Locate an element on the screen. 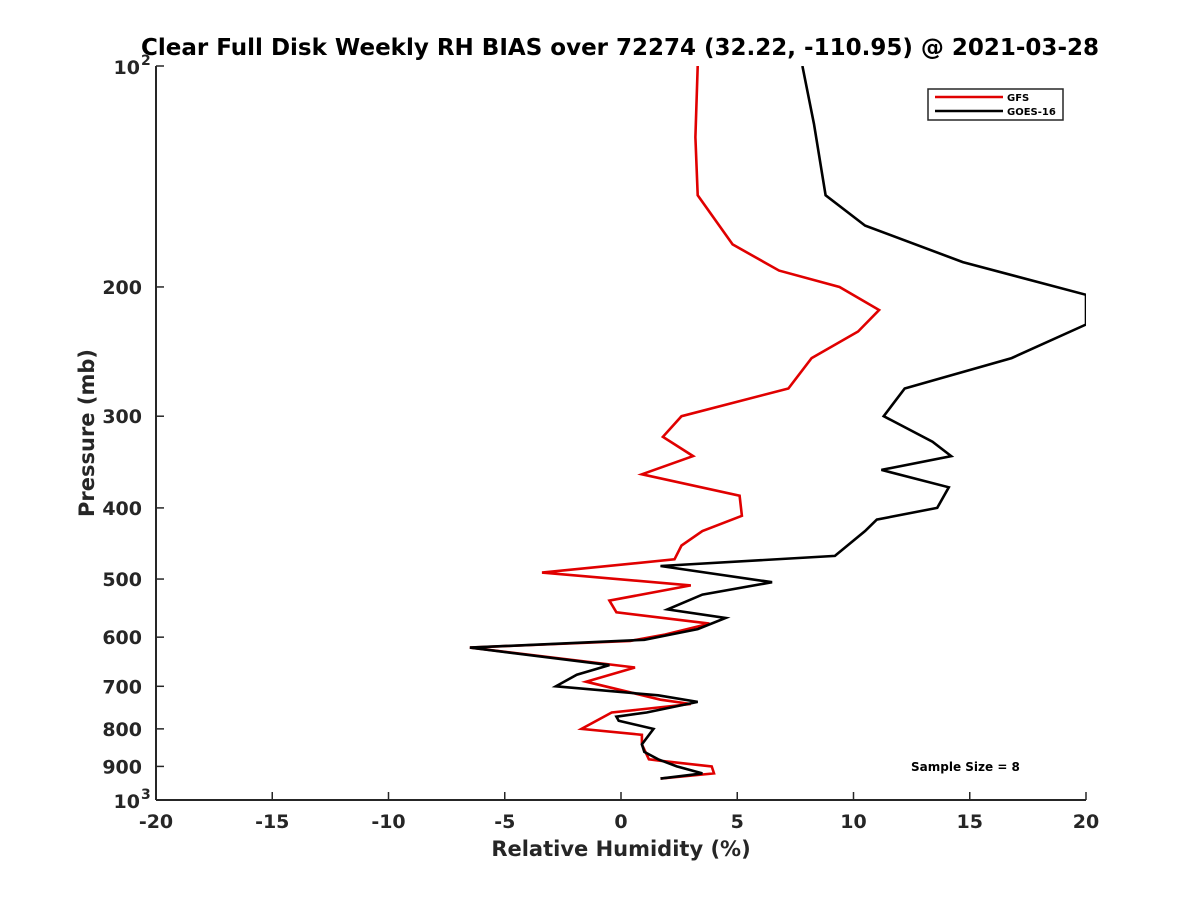  y-tick-label: 500 is located at coordinates (122, 580).